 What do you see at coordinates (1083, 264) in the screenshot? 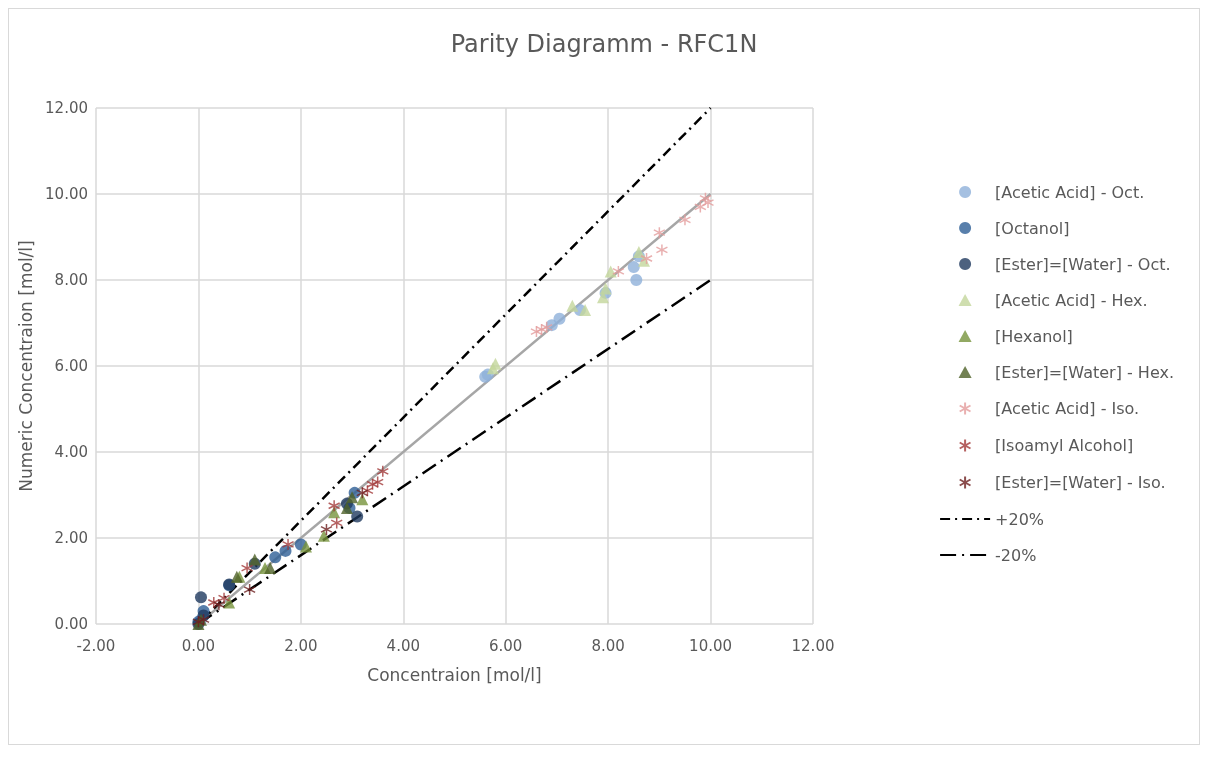
I see `legend-label: [Ester]=[Water] - Oct.` at bounding box center [1083, 264].